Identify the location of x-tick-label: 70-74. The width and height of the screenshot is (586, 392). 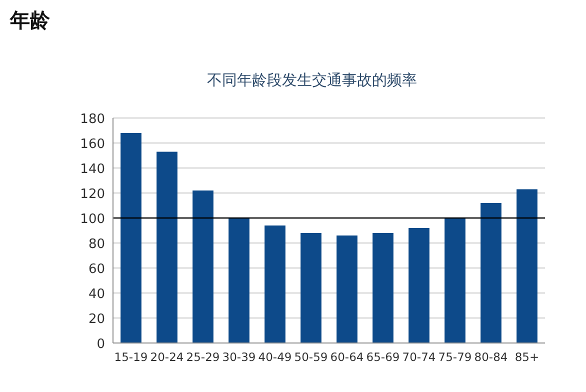
(419, 357).